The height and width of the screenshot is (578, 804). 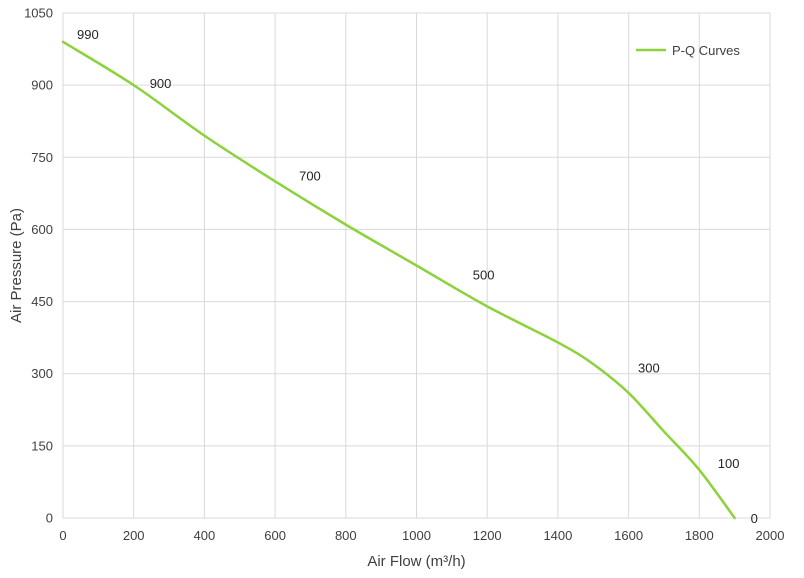 I want to click on y-tick-label-750: 750, so click(x=42, y=157).